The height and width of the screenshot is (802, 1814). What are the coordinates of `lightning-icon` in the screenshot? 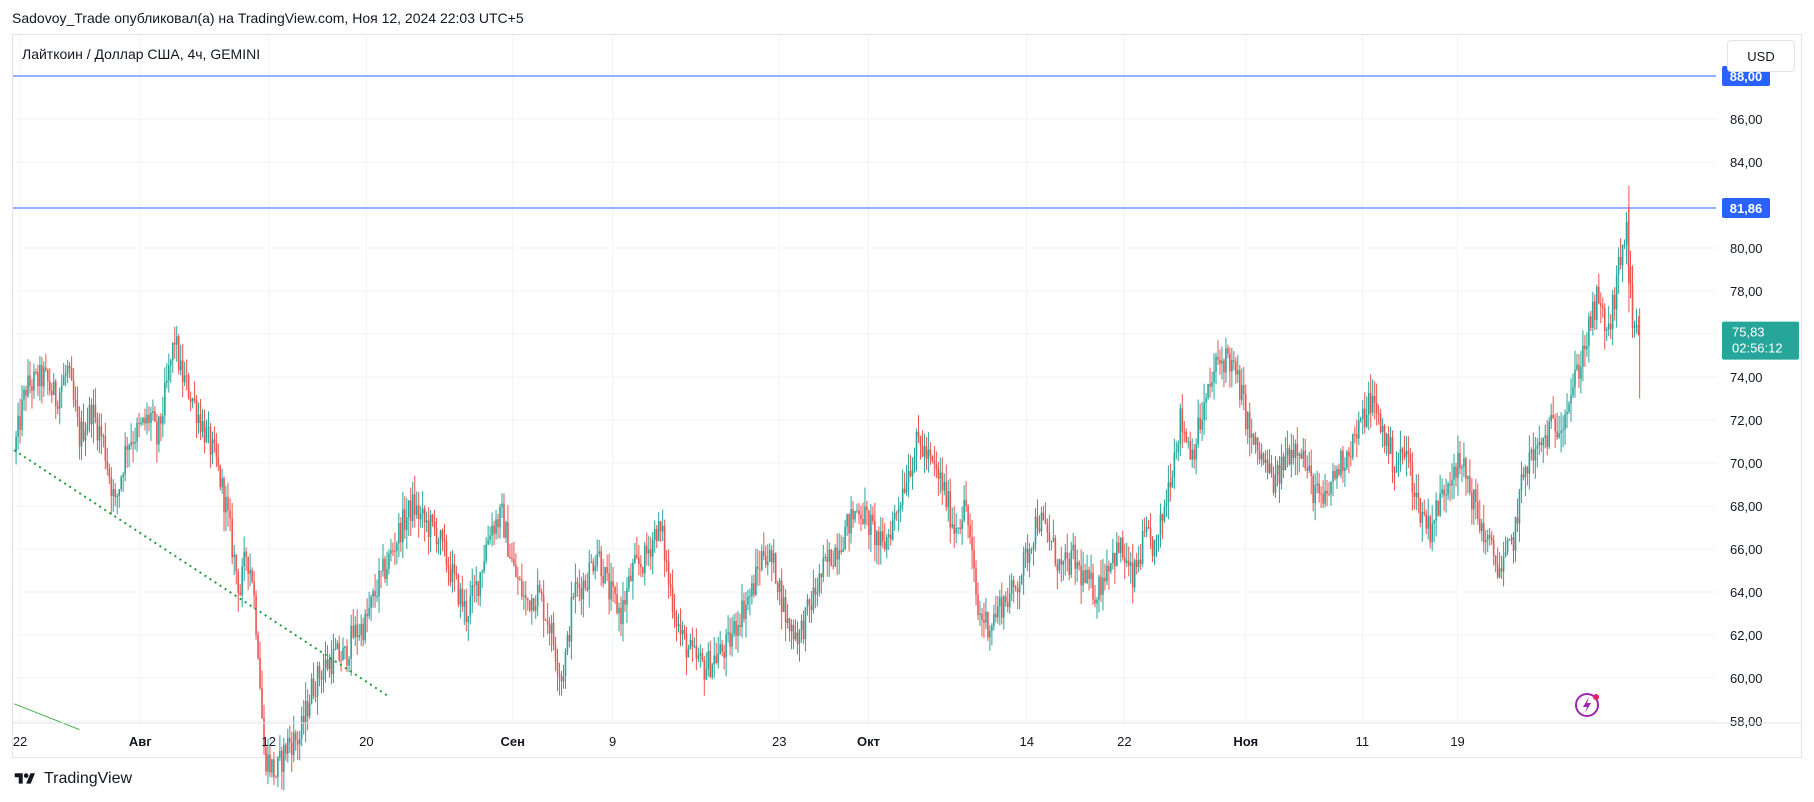 It's located at (1587, 705).